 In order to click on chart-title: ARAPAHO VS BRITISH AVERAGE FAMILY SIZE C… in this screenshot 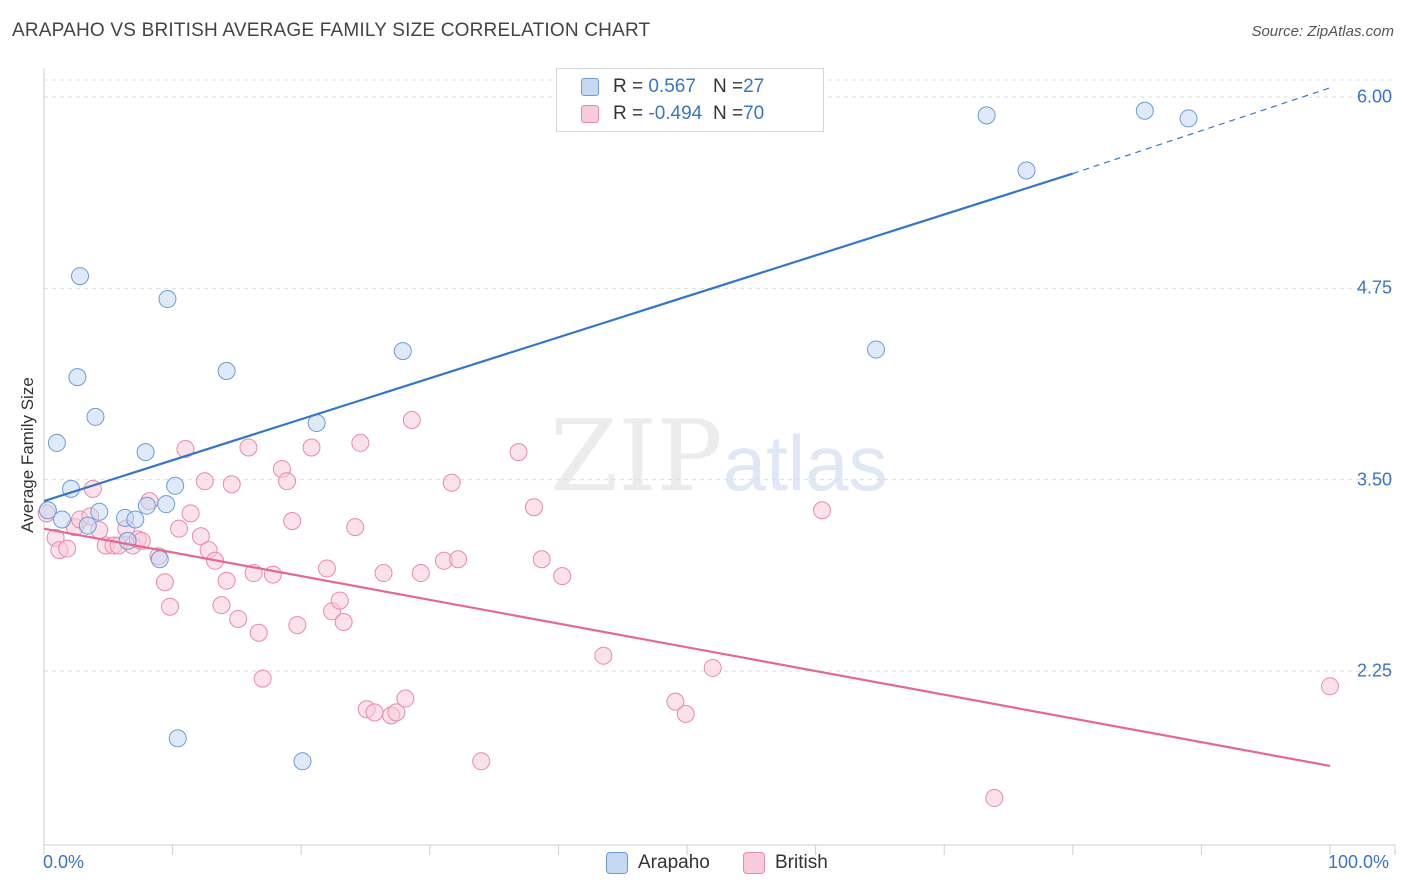, I will do `click(331, 30)`.